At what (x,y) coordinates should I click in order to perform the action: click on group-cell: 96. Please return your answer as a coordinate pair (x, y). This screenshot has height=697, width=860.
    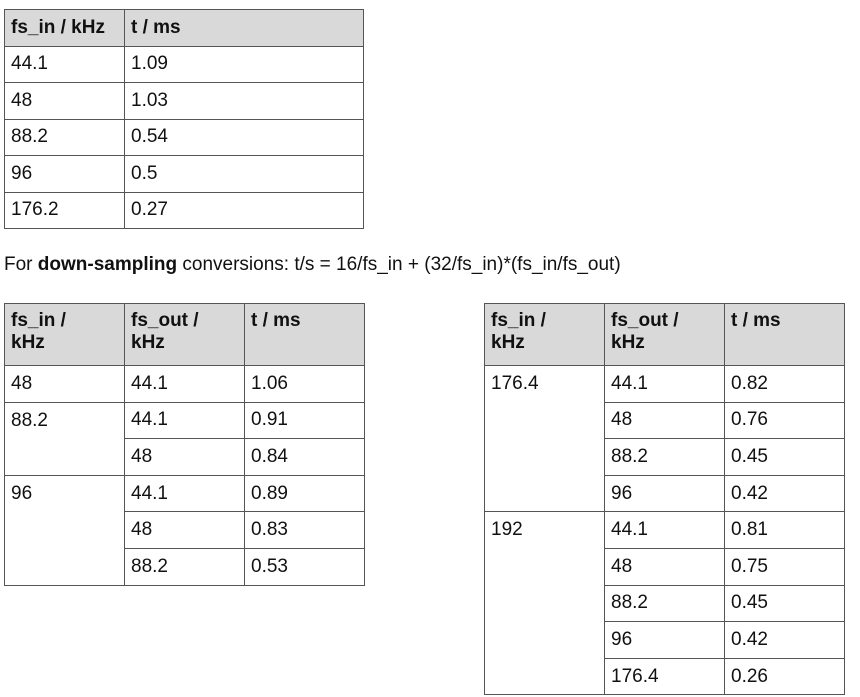
    Looking at the image, I should click on (64, 530).